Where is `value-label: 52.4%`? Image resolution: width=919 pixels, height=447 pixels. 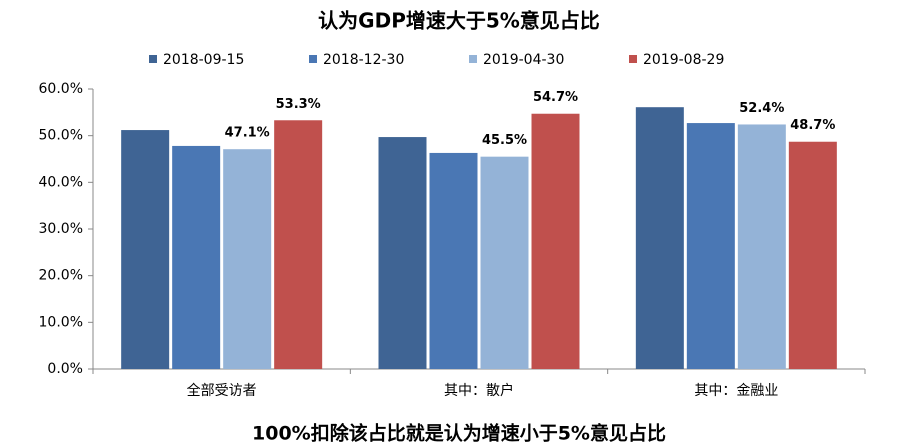 value-label: 52.4% is located at coordinates (761, 108).